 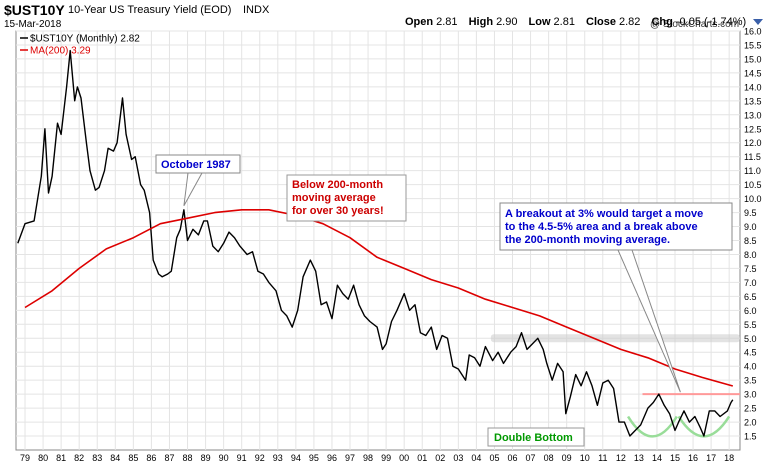 What do you see at coordinates (314, 458) in the screenshot?
I see `x-tick-label: 95` at bounding box center [314, 458].